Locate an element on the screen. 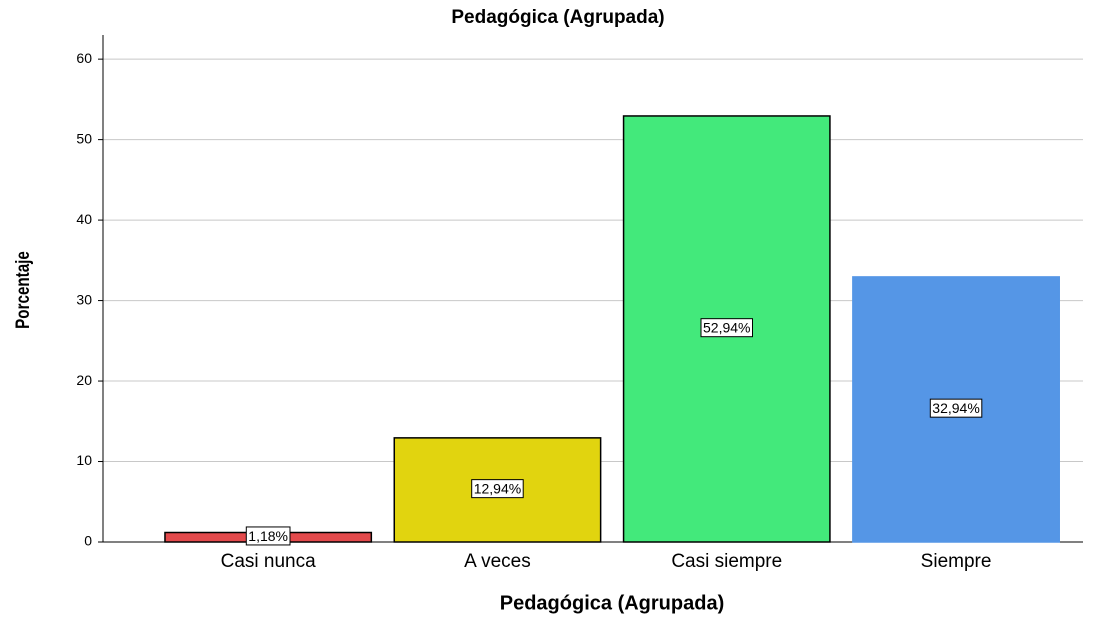  chart-title: Pedagógica (Agrupada) is located at coordinates (557, 17).